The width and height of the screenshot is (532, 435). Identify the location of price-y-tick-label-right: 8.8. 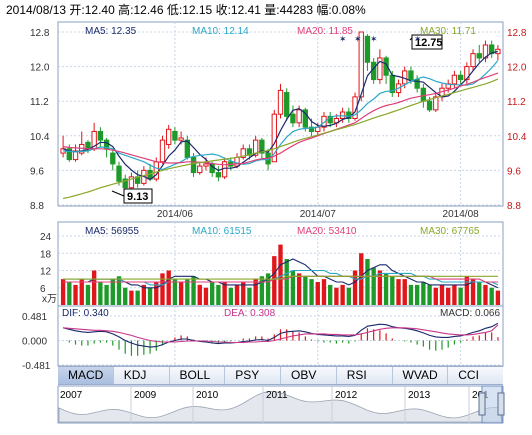
(514, 206).